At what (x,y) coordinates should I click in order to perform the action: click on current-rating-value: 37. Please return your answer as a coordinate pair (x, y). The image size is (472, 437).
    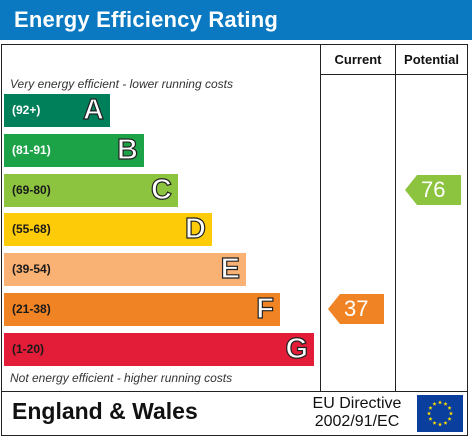
    Looking at the image, I should click on (356, 308).